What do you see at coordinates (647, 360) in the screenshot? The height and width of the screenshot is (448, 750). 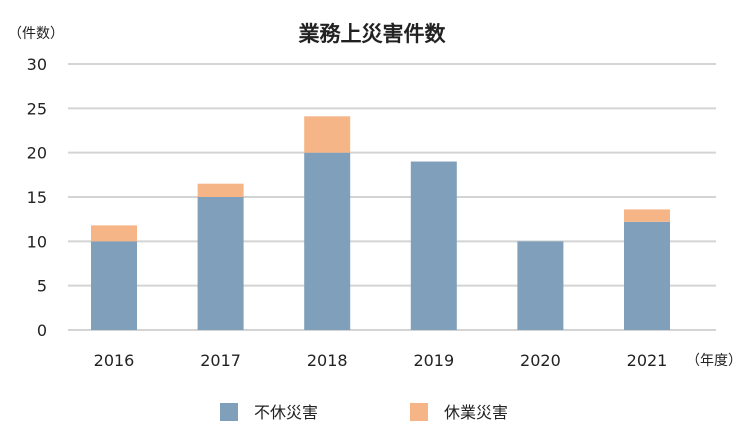 I see `x-tick-label-2021: 2021` at bounding box center [647, 360].